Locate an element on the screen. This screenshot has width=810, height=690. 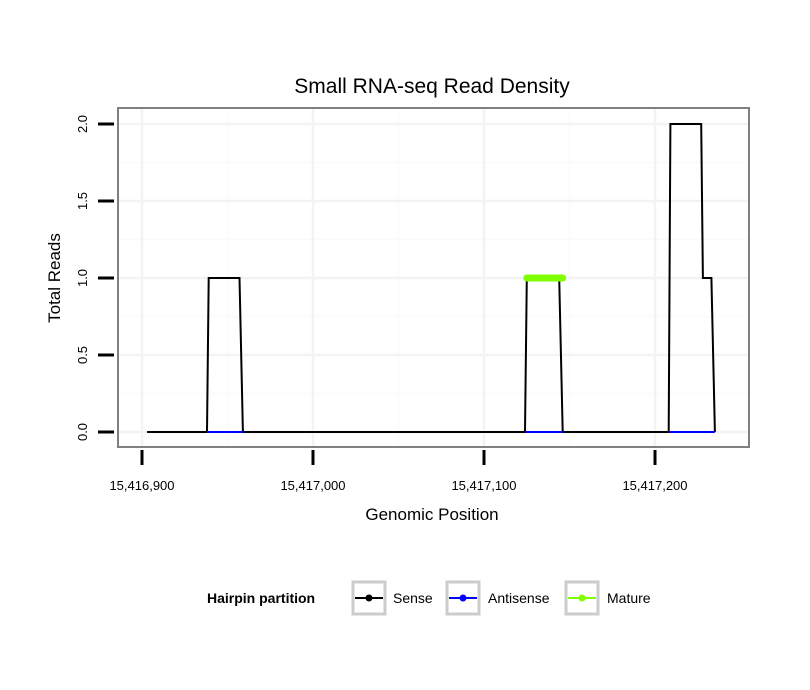
legend-item-mature: Mature is located at coordinates (607, 598).